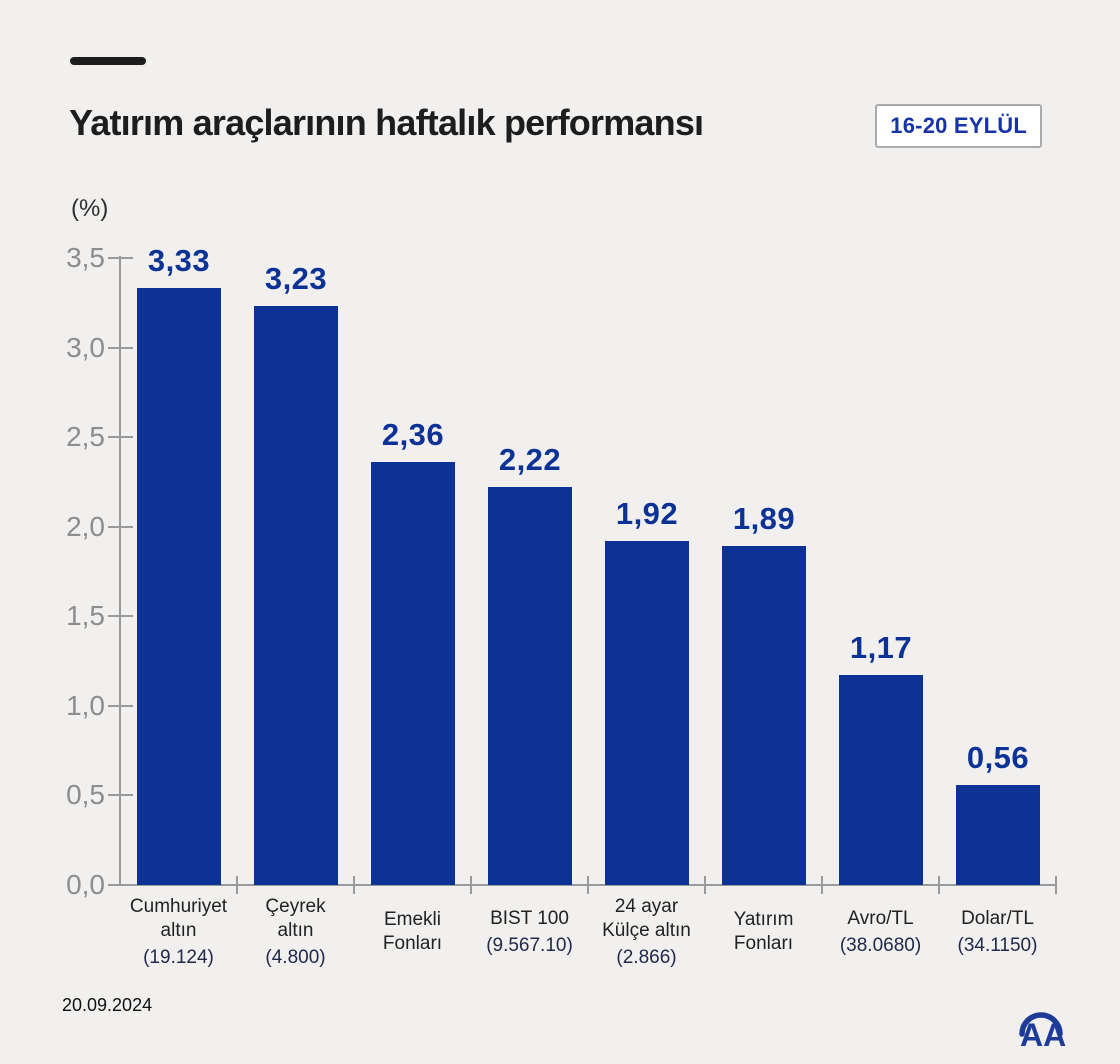 The width and height of the screenshot is (1120, 1064). I want to click on category-detail-value: (4.800), so click(295, 957).